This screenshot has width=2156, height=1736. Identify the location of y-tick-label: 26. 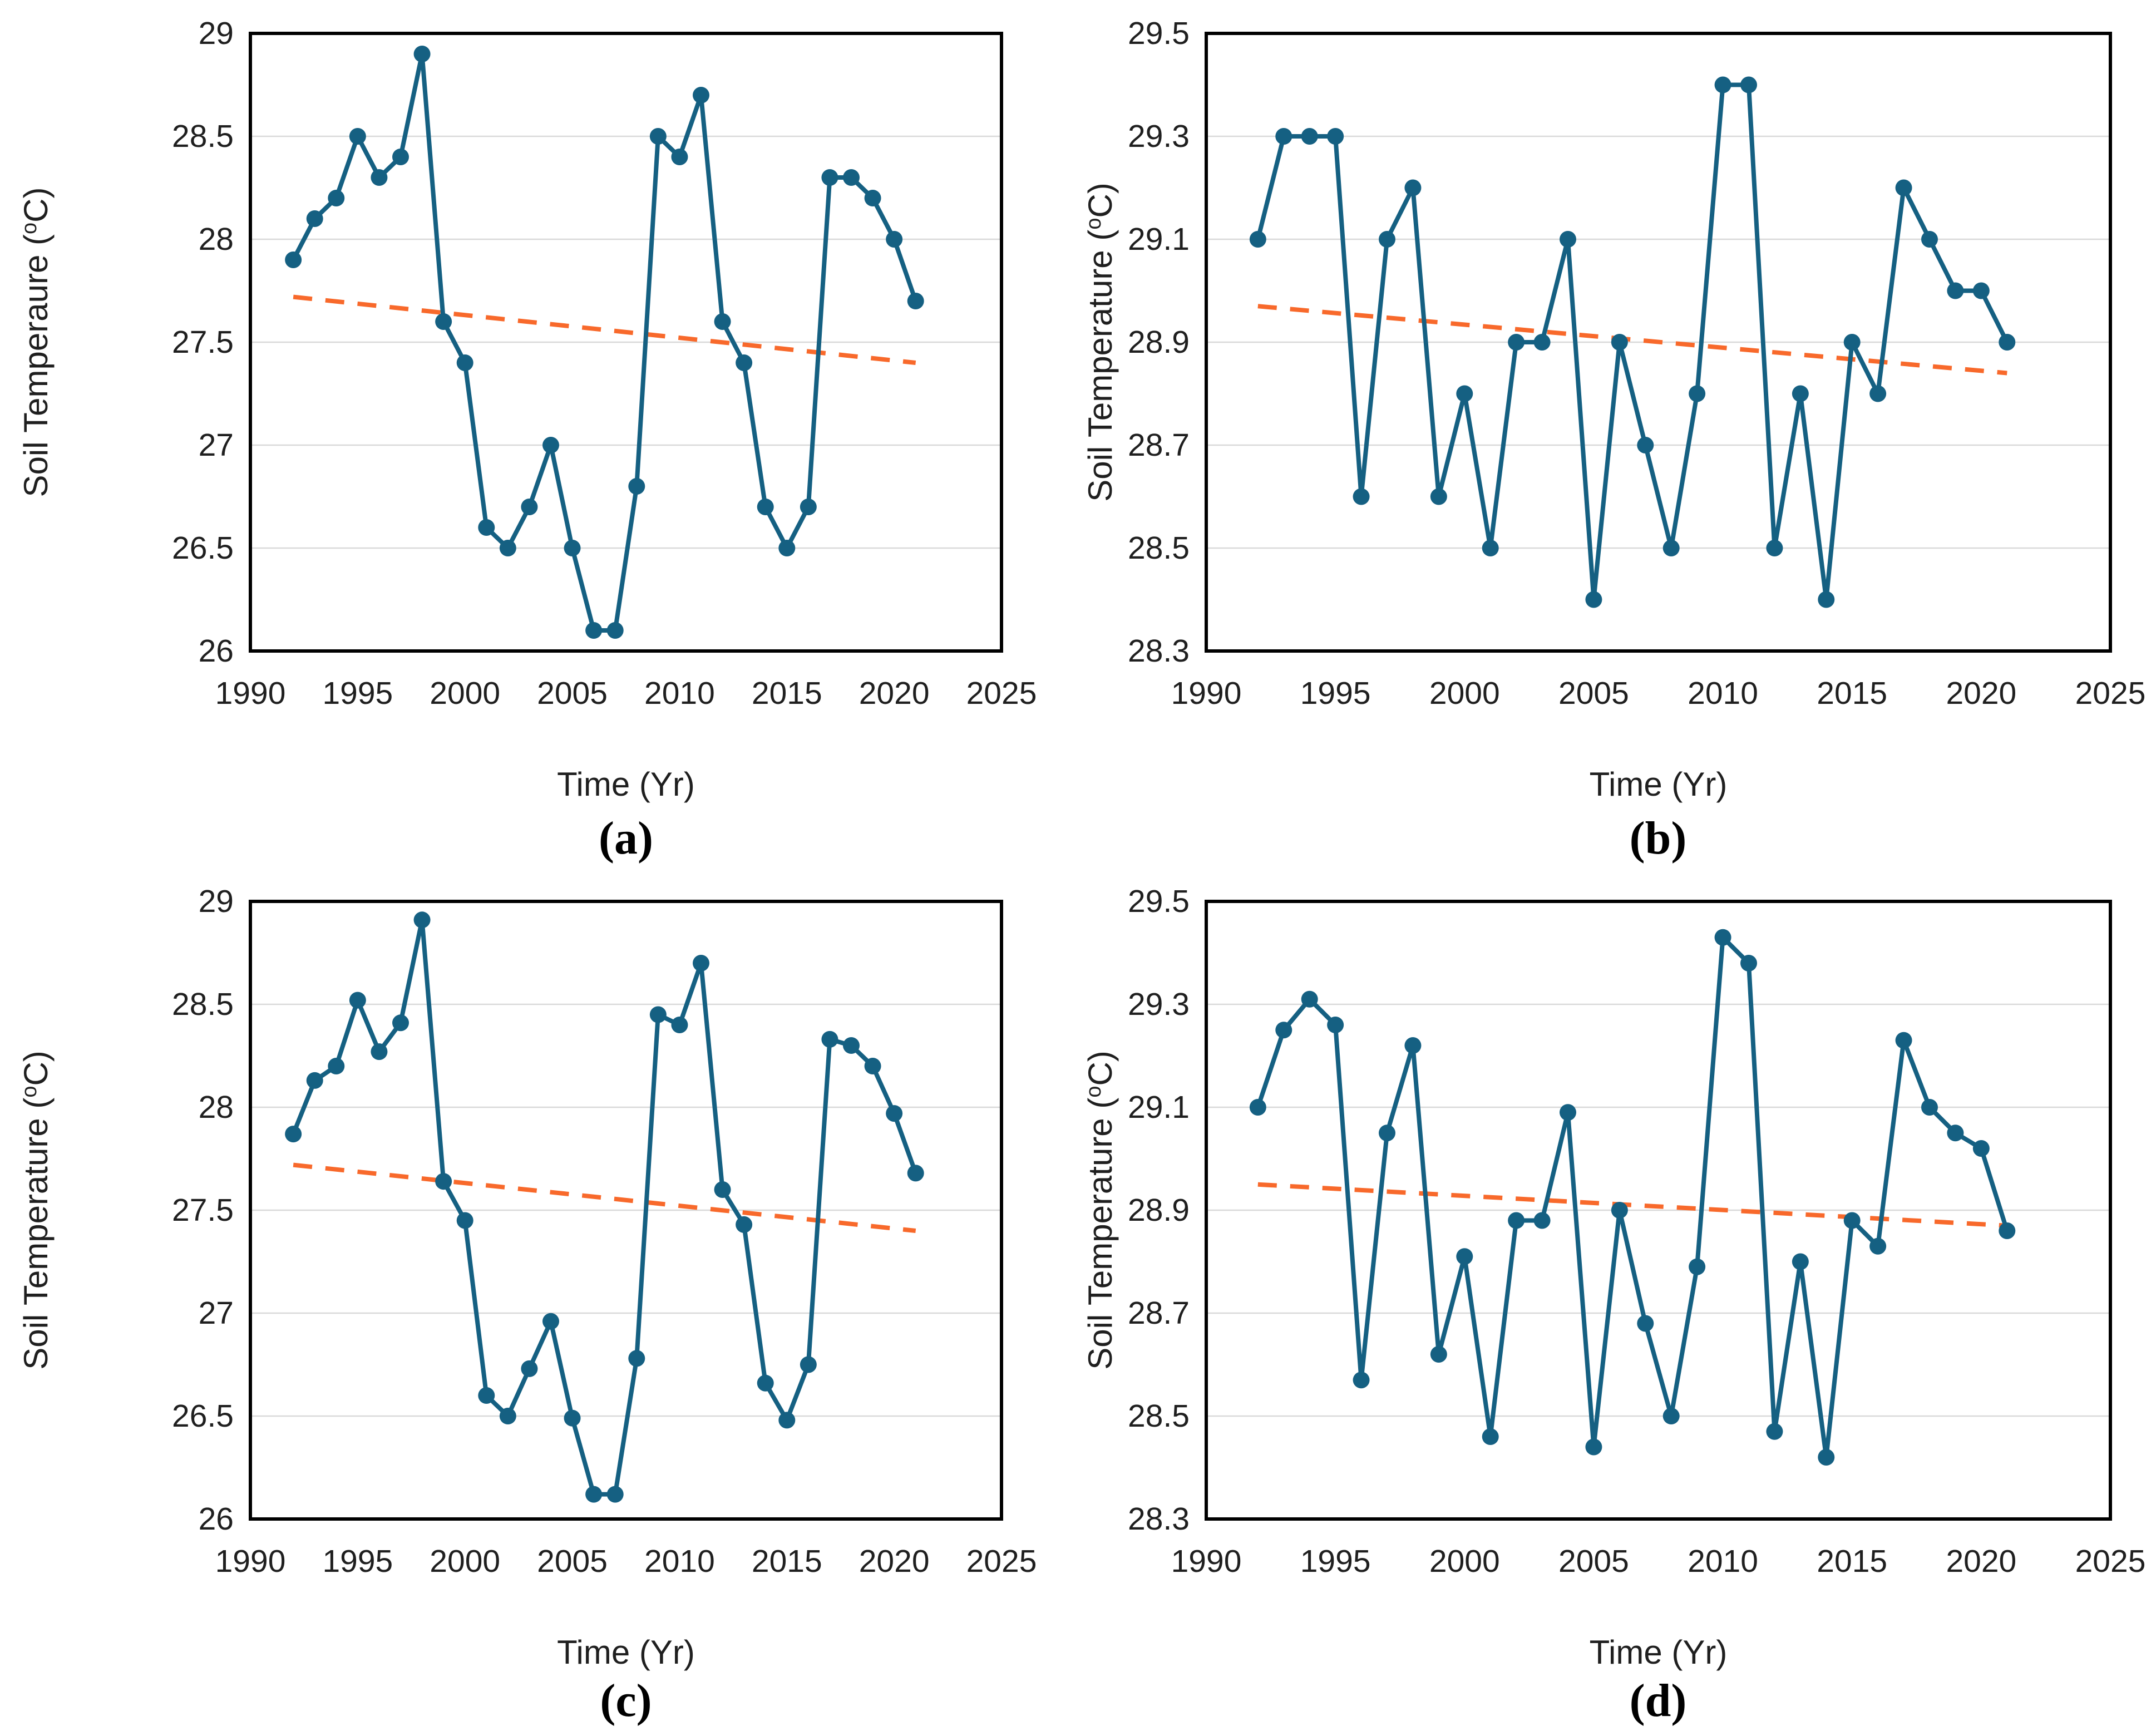
(216, 651).